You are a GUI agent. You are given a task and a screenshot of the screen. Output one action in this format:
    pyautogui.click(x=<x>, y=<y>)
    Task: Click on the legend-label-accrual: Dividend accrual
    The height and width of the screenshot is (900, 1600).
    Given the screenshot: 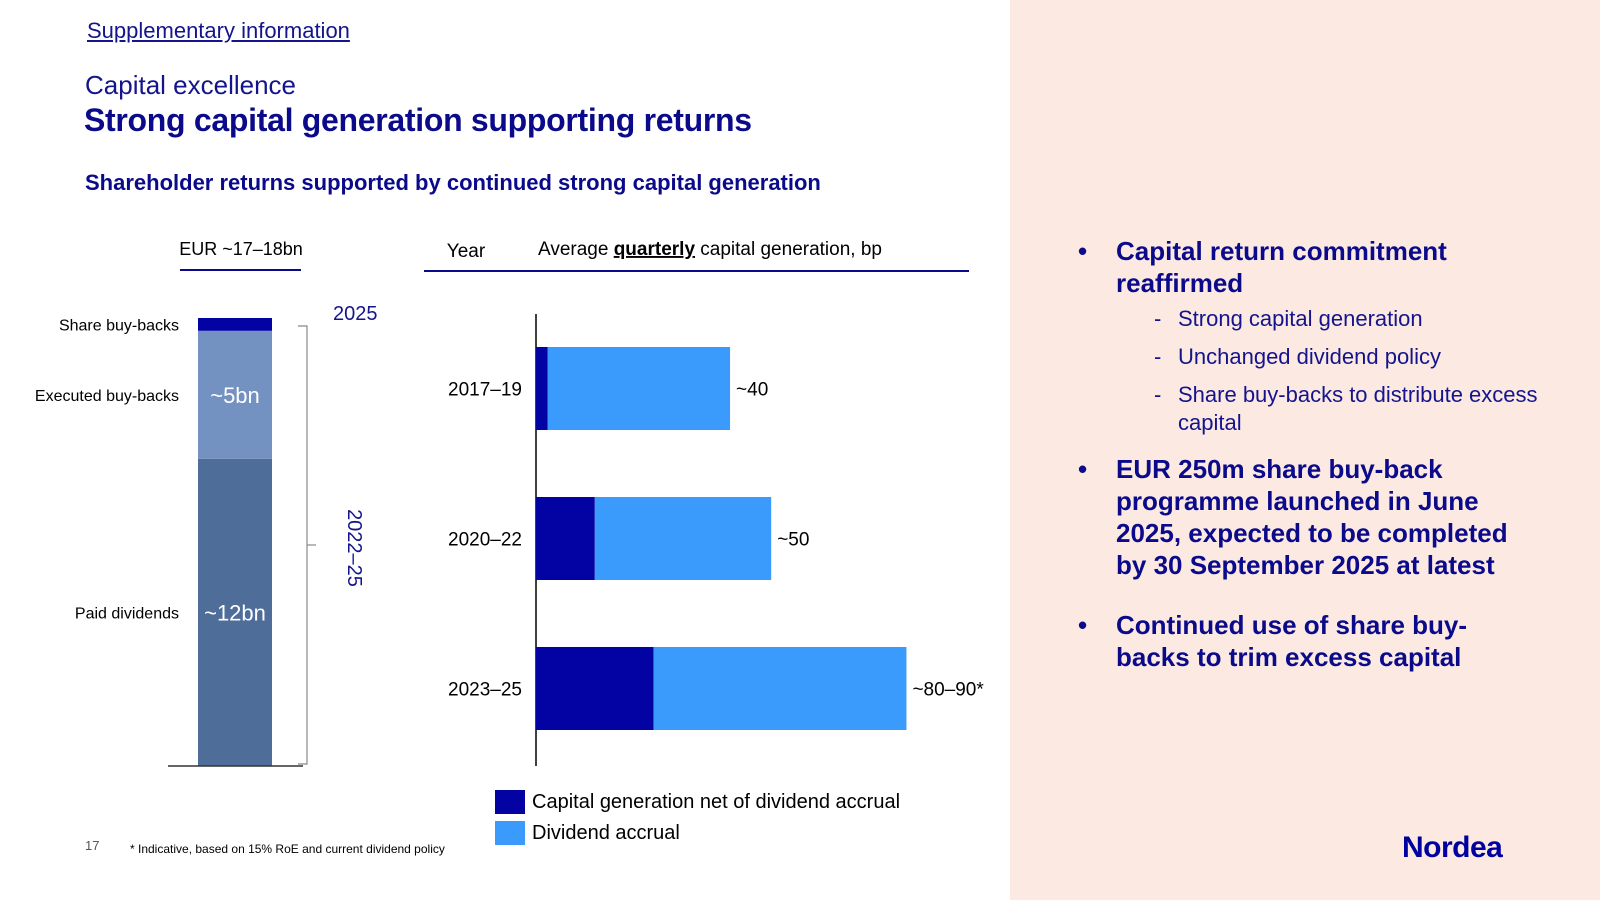 What is the action you would take?
    pyautogui.click(x=606, y=832)
    